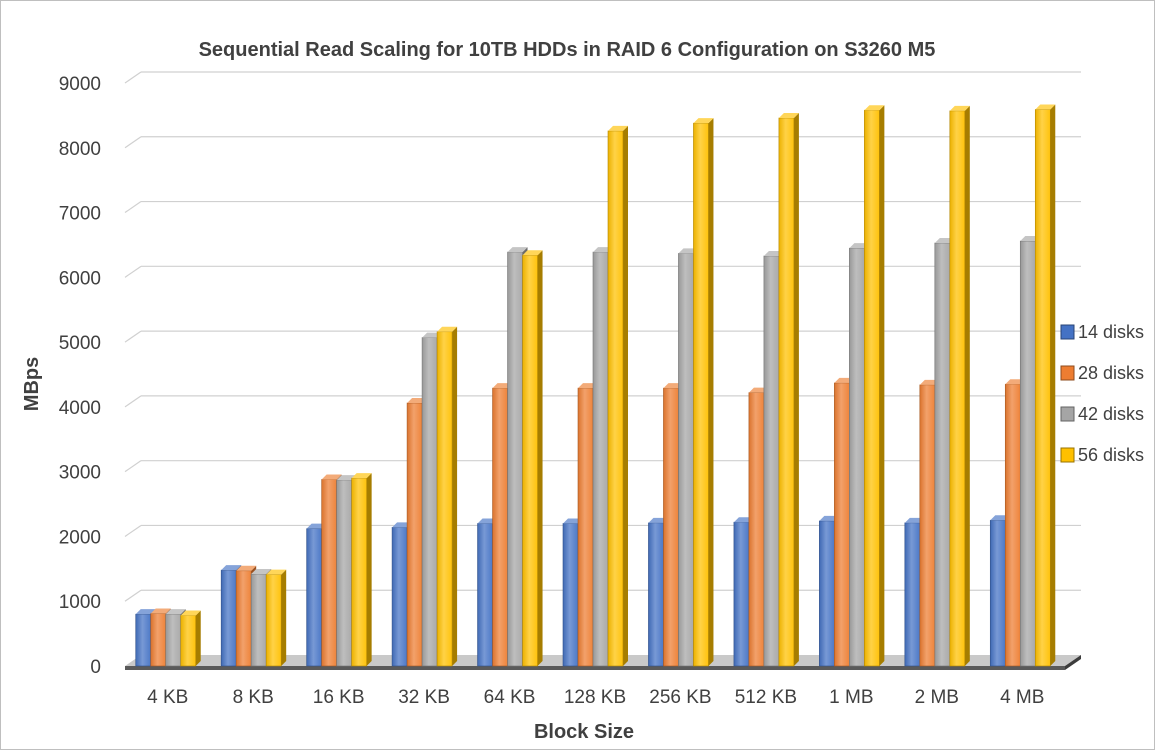  I want to click on x-tick-label: 128 KB, so click(595, 697).